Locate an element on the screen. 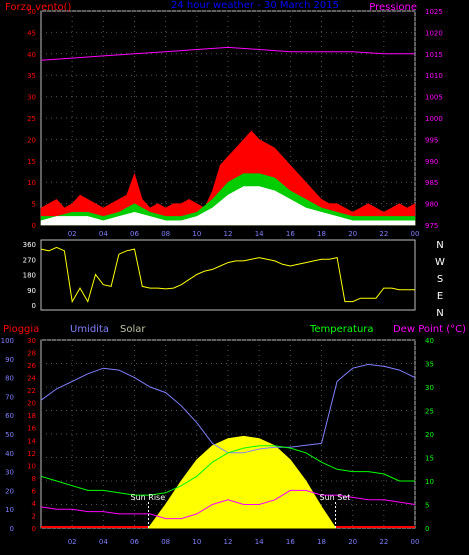 The image size is (469, 555). series-temperatura-line is located at coordinates (227, 470).